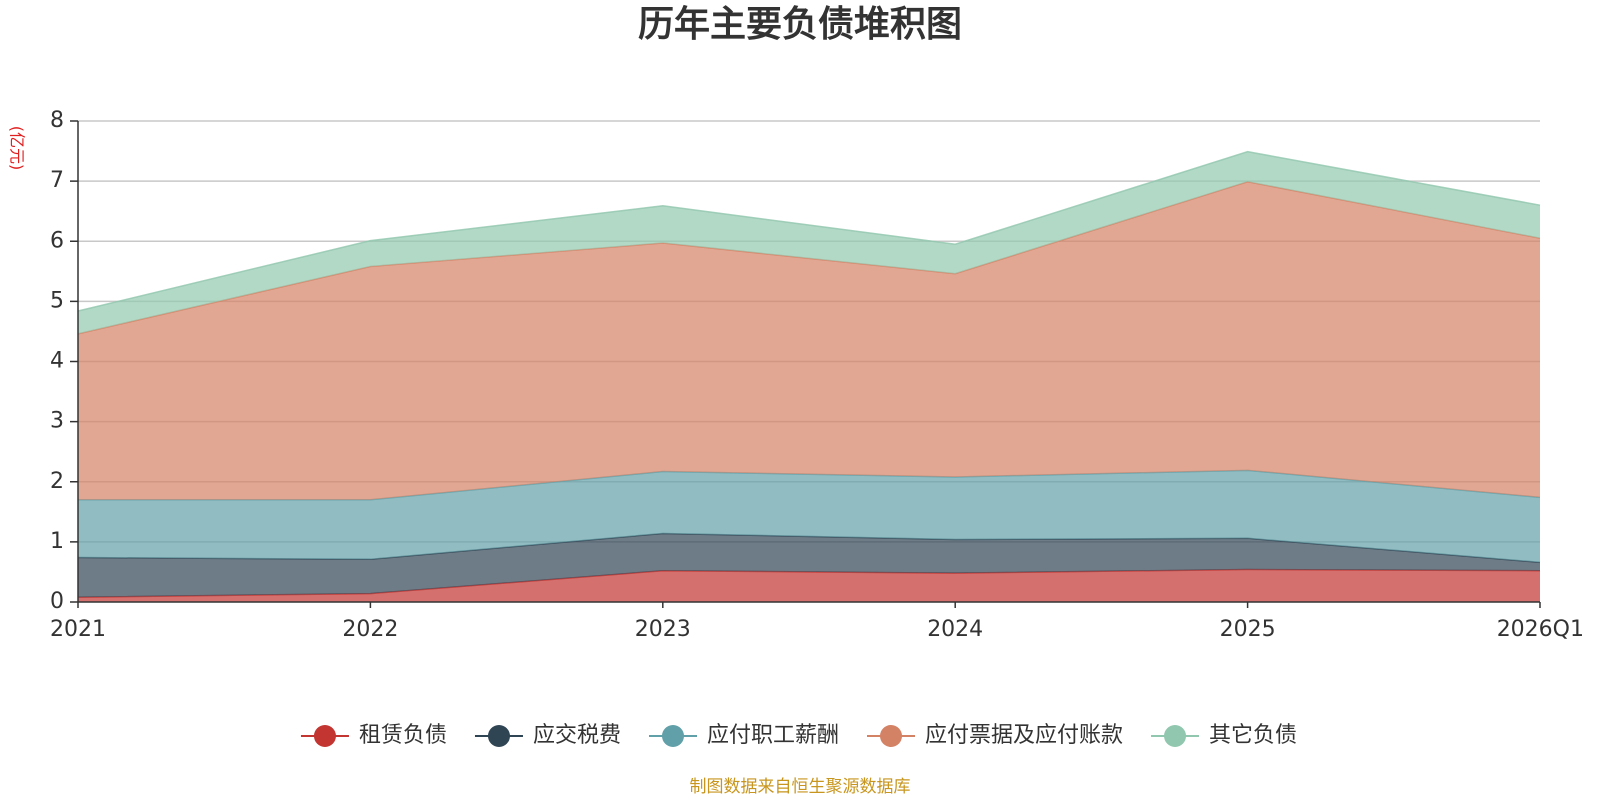 The image size is (1600, 800). I want to click on legend-marker-payable, so click(891, 736).